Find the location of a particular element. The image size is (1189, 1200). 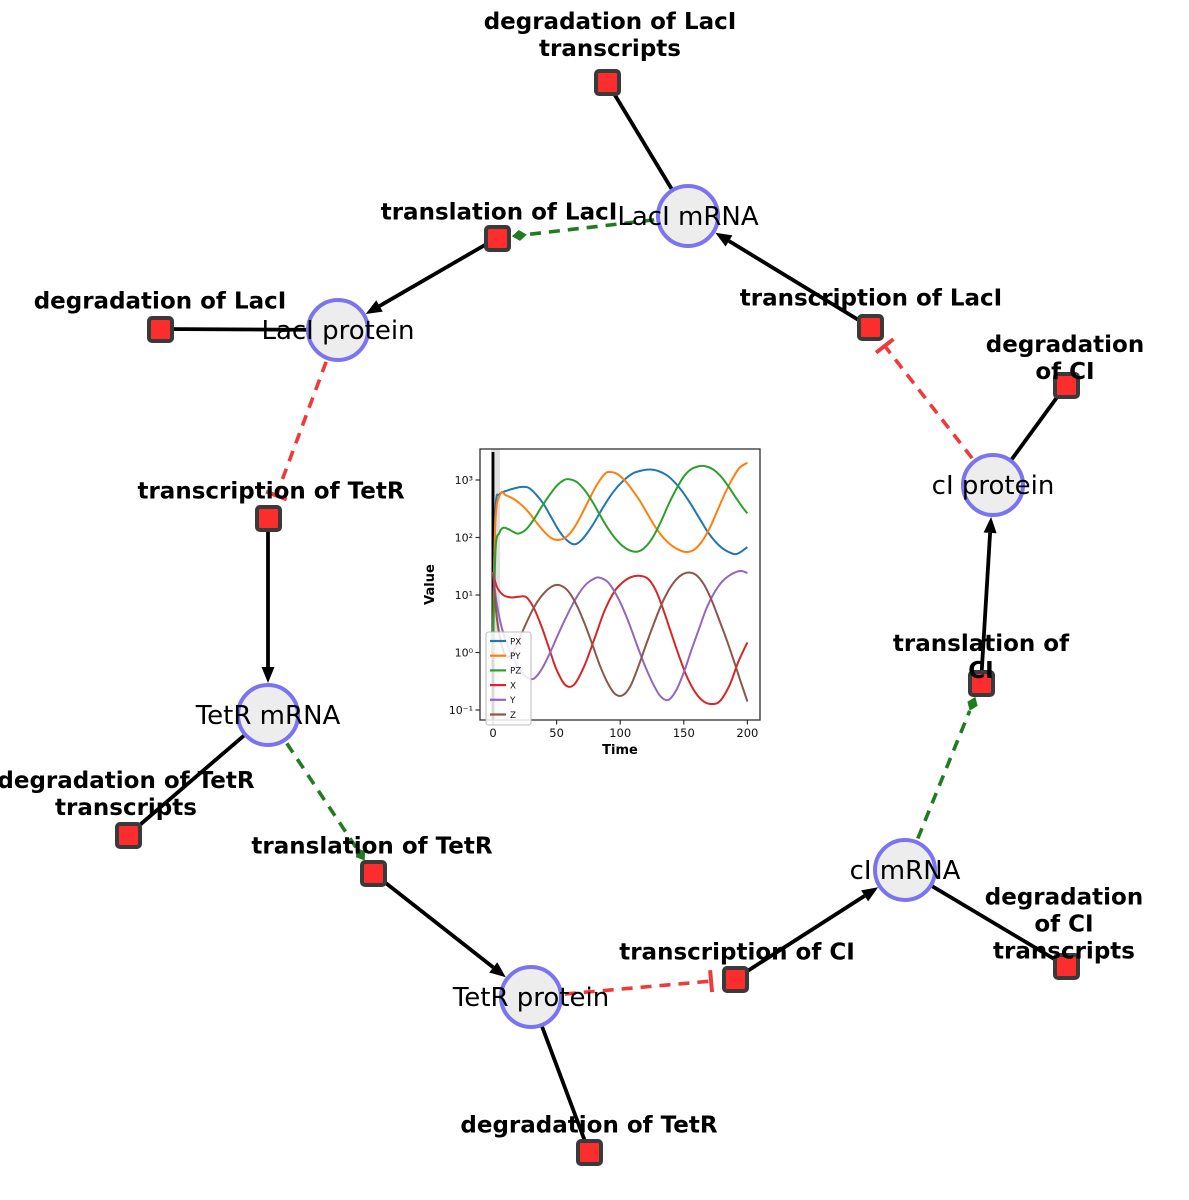

species-label-tetr_protein: TetR protein is located at coordinates (531, 998).